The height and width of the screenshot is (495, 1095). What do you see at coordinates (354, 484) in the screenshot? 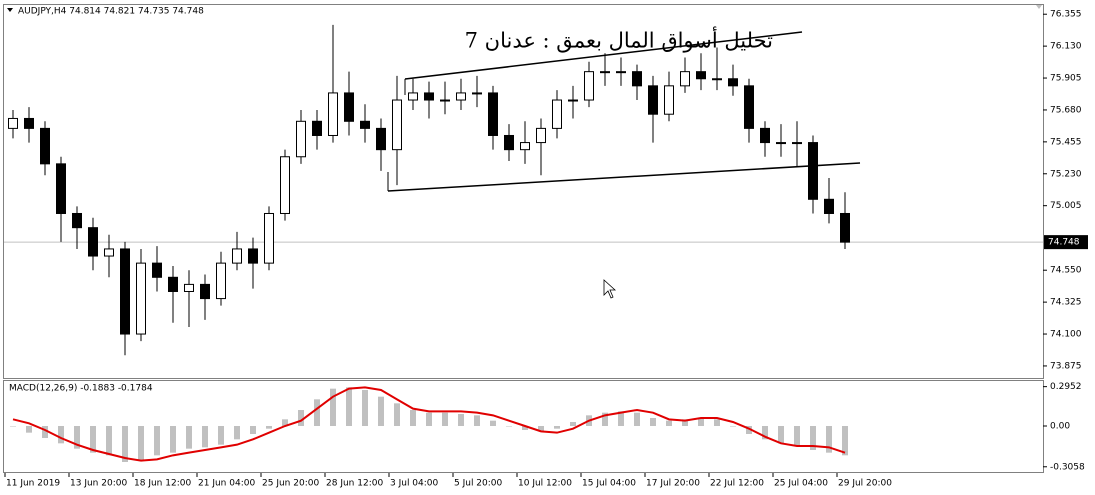
I see `x-tick-label: 28 Jun 12:00` at bounding box center [354, 484].